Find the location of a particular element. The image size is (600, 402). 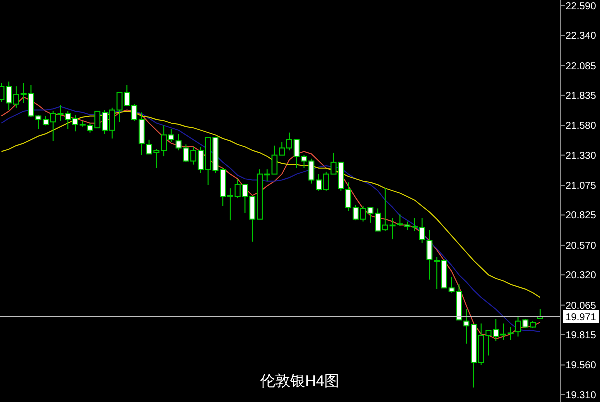

y-tick-label: 20.320 is located at coordinates (581, 276).